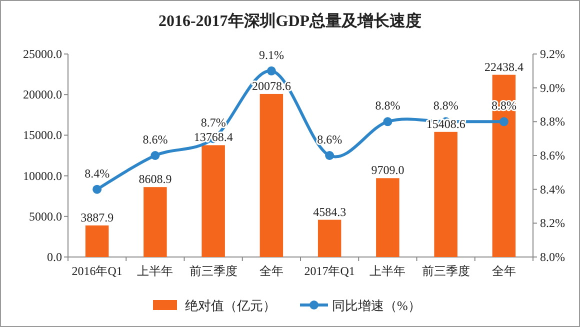 This screenshot has width=580, height=327. I want to click on data-label: 8.7%, so click(213, 123).